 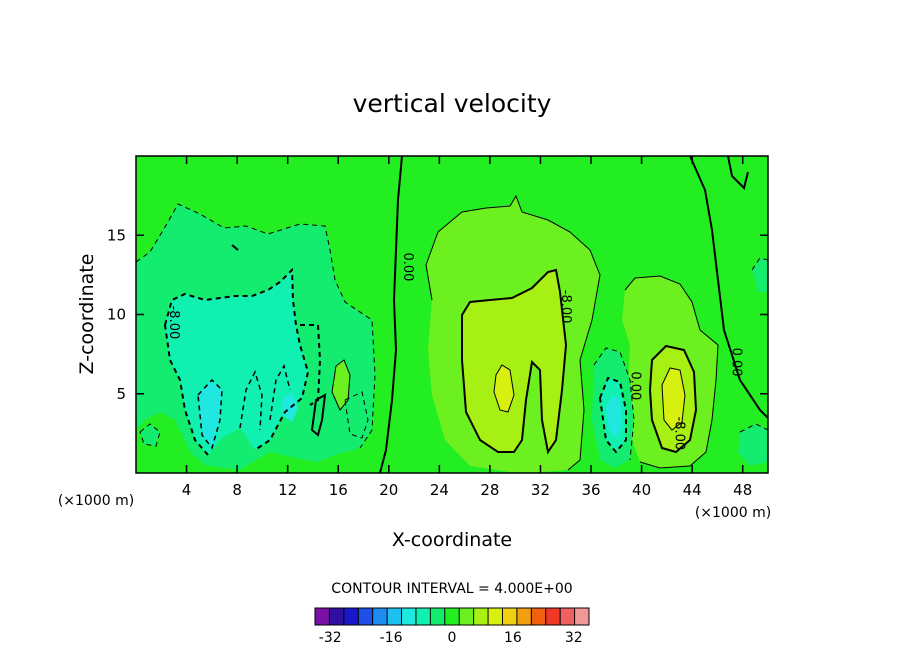 I want to click on colorbar-tick-label: 32, so click(x=574, y=638).